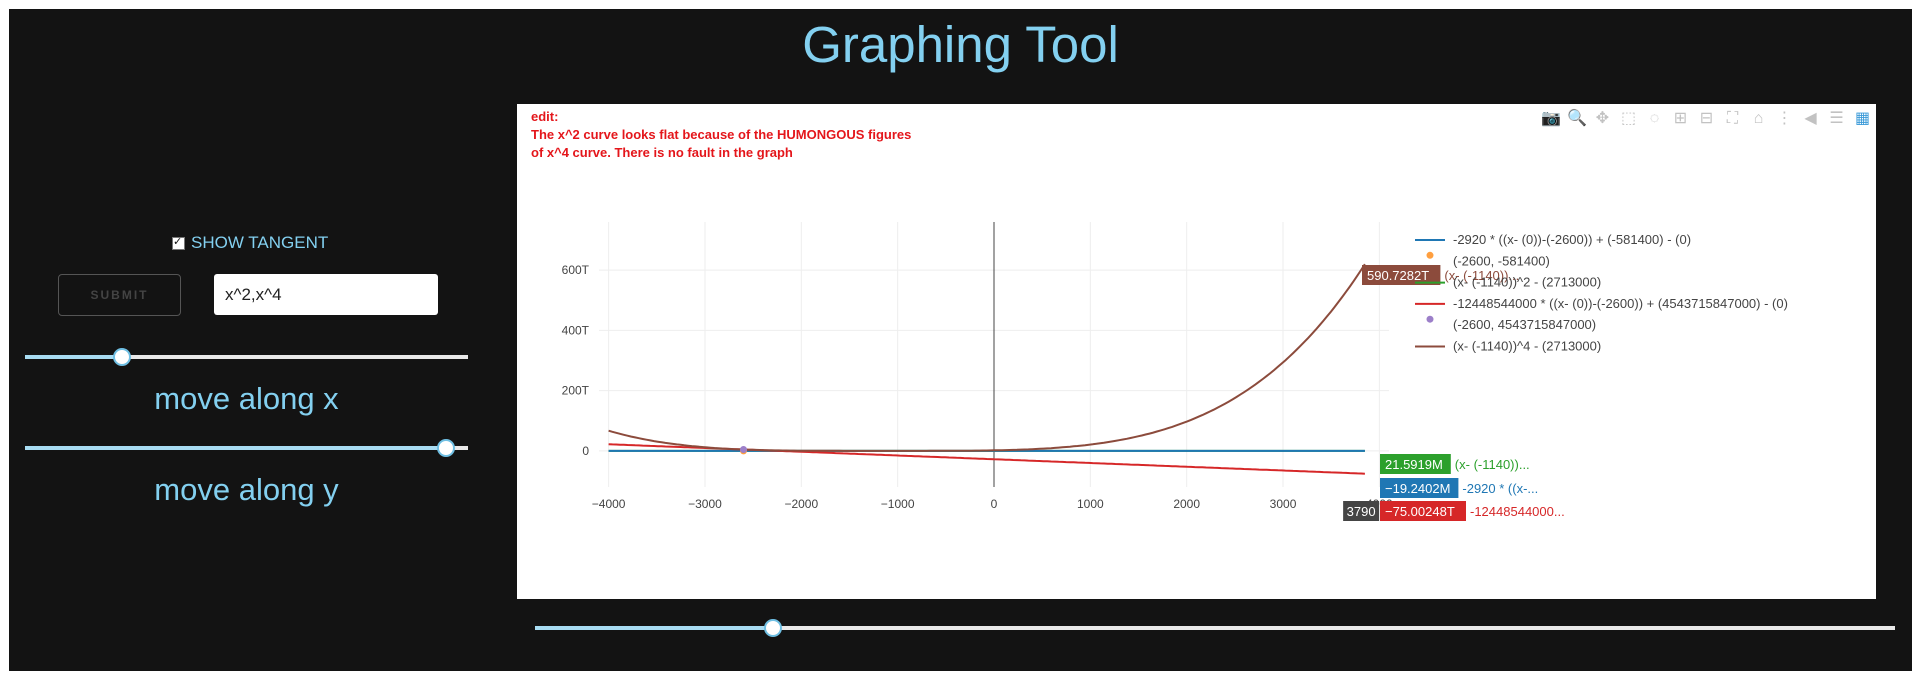 This screenshot has height=682, width=1920. Describe the element at coordinates (1654, 118) in the screenshot. I see `lasso-icon: ◌` at that location.